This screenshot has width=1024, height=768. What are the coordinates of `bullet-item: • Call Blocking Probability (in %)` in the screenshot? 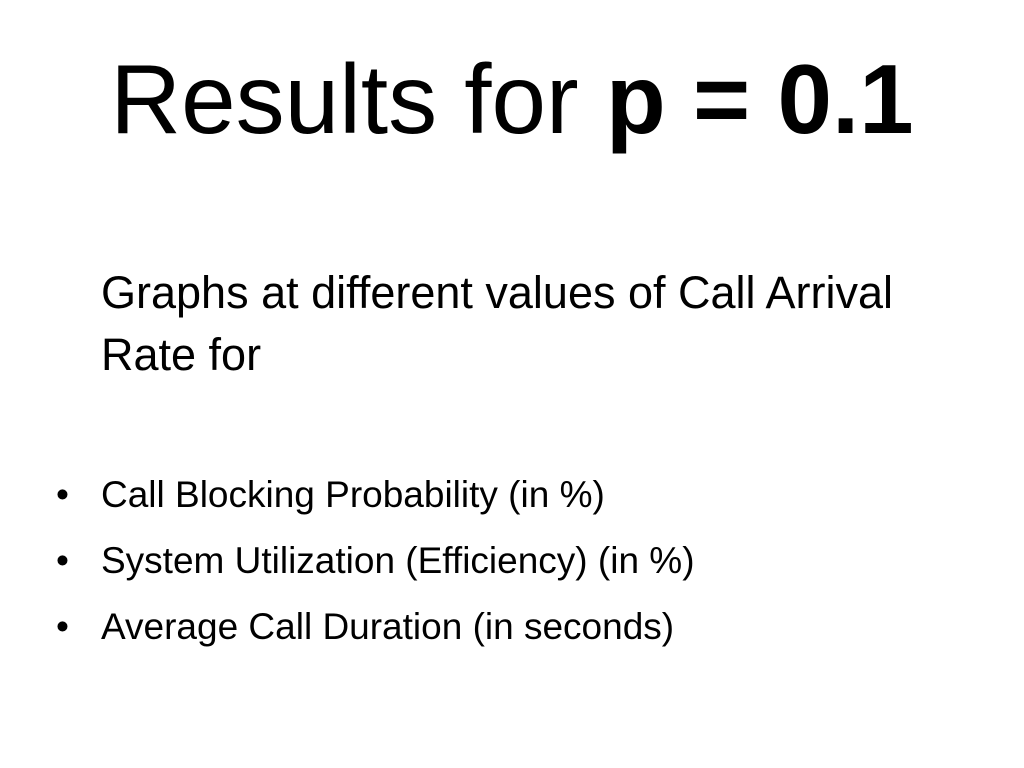 It's located at (516, 502).